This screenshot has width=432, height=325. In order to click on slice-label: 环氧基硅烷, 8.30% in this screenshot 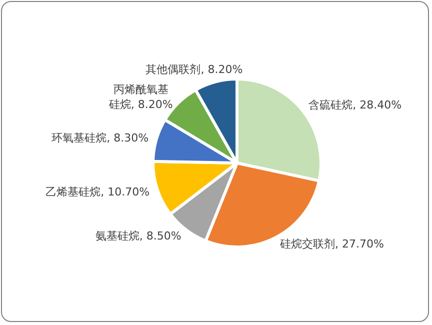, I will do `click(100, 138)`.